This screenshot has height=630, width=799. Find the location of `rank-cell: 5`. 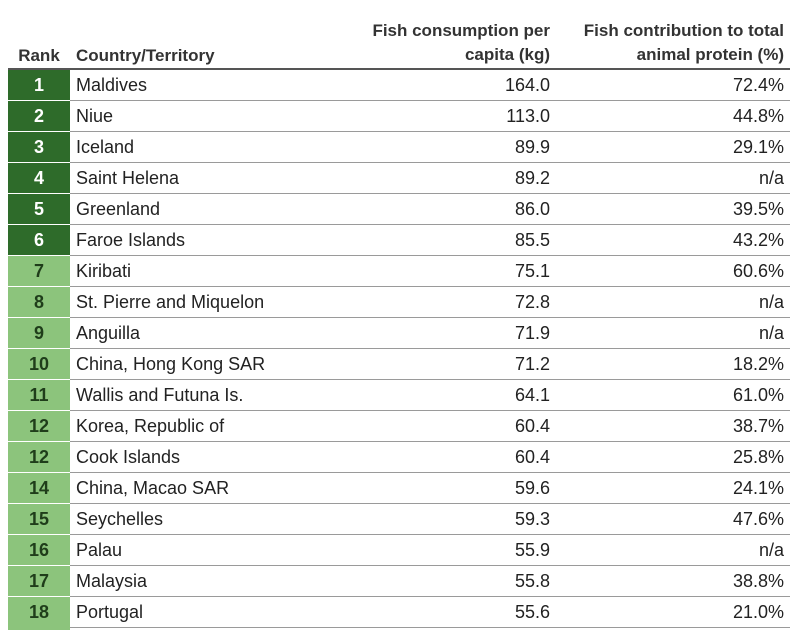

rank-cell: 5 is located at coordinates (39, 209).